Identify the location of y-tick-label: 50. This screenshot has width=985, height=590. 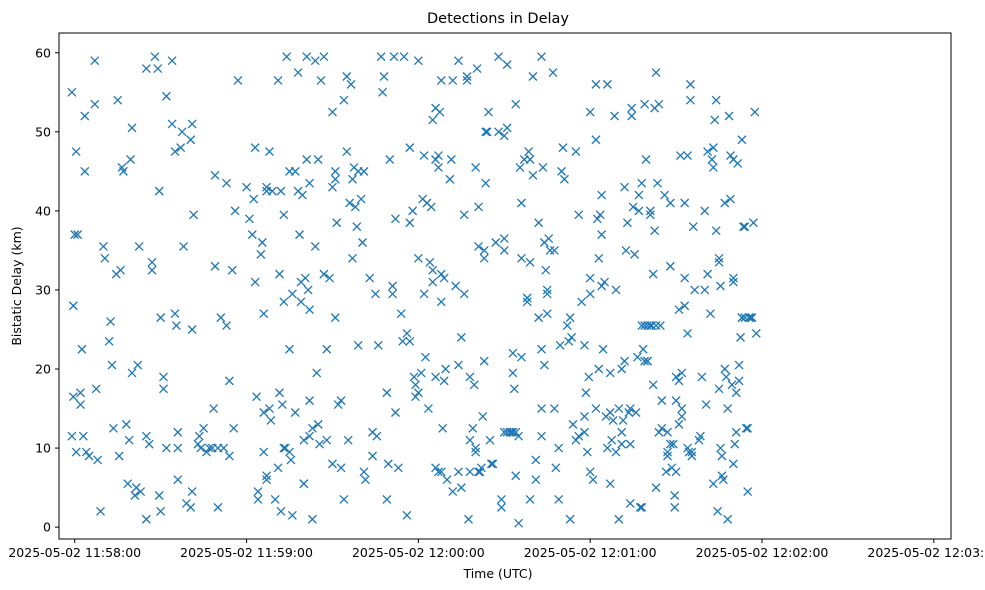
(43, 131).